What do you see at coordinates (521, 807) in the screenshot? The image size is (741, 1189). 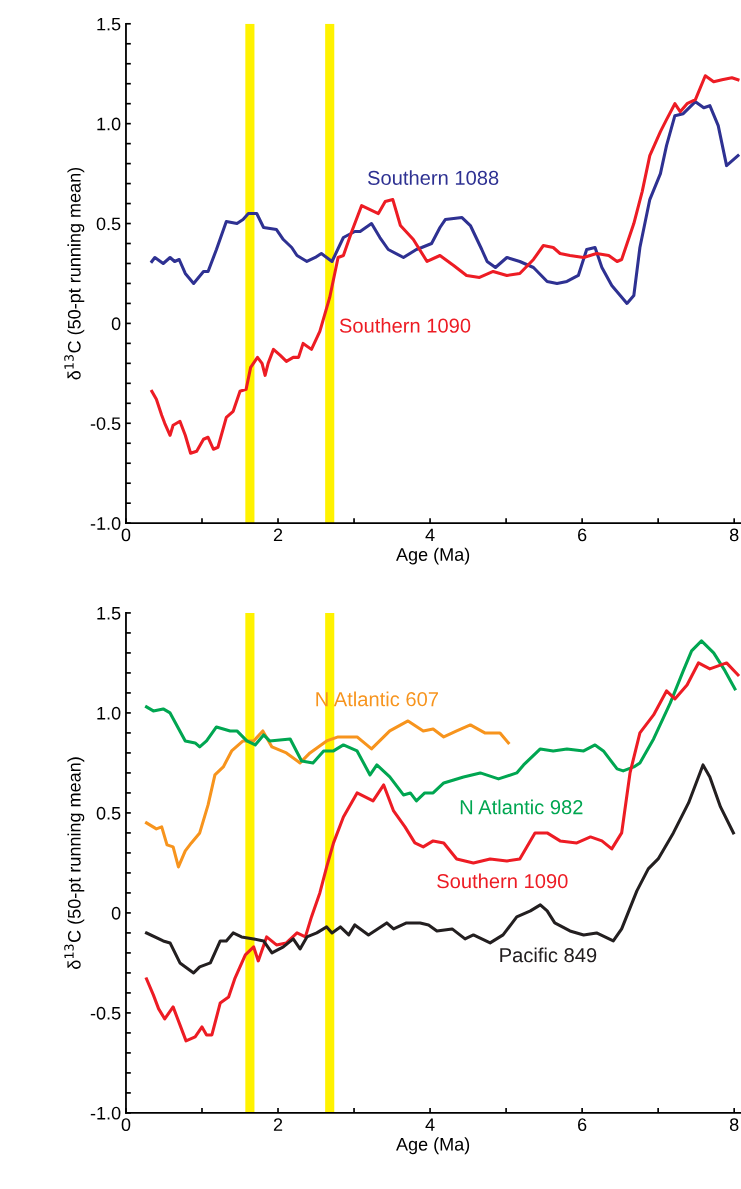 I see `series-label: N Atlantic 982` at bounding box center [521, 807].